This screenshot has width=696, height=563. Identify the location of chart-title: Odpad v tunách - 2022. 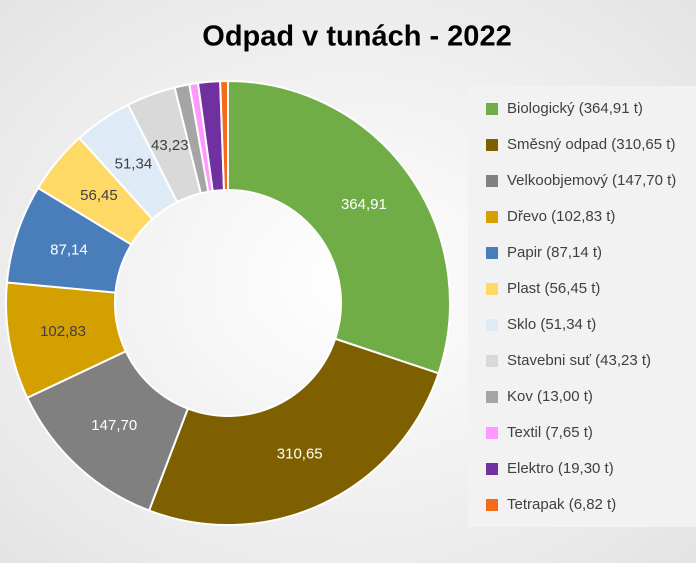
(356, 37).